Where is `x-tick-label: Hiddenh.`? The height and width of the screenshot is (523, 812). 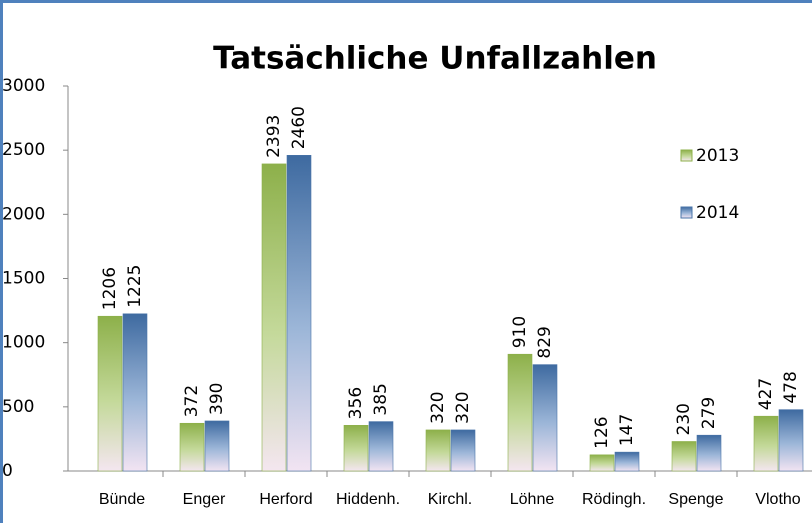 x-tick-label: Hiddenh. is located at coordinates (368, 499).